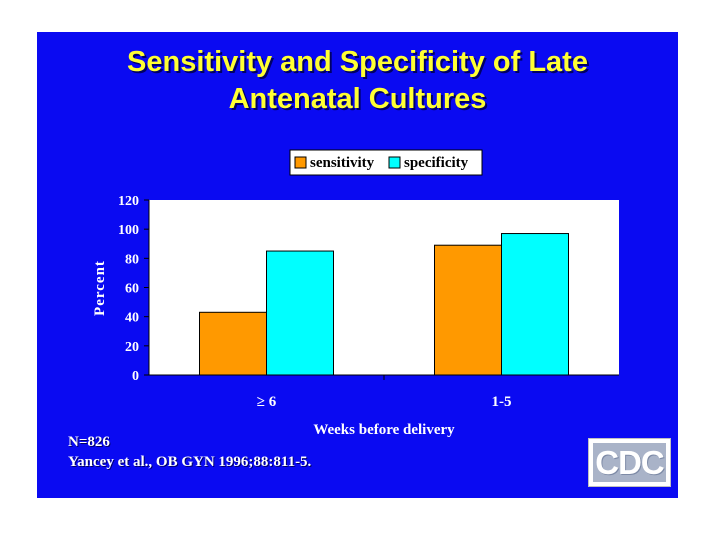 Image resolution: width=720 pixels, height=540 pixels. I want to click on title-line-2: Antenatal Cultures, so click(357, 99).